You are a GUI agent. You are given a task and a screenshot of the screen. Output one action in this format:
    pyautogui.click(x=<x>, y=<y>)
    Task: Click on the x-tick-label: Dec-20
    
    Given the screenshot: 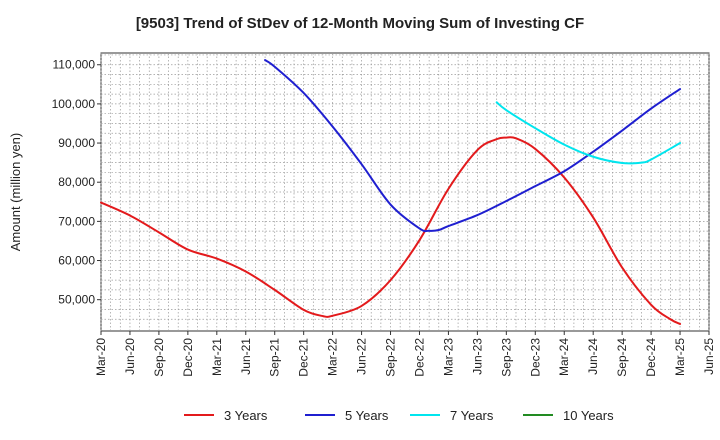 What is the action you would take?
    pyautogui.click(x=188, y=357)
    